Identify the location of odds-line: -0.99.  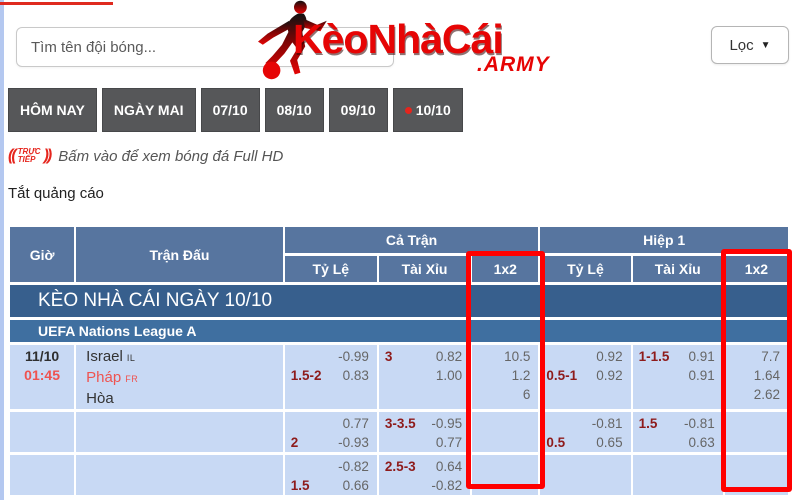
(331, 356).